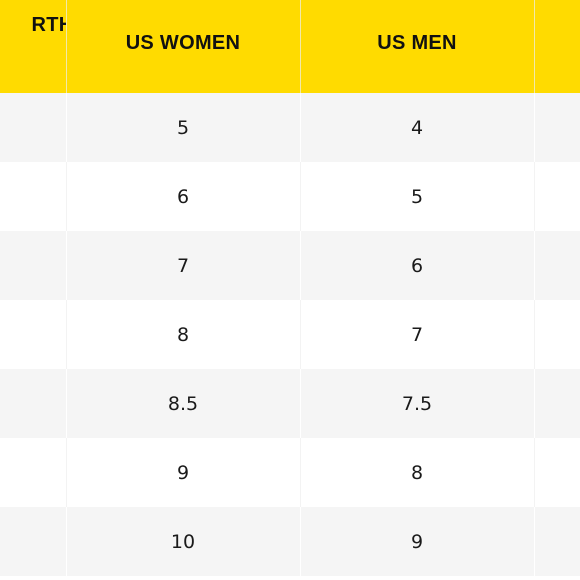 Image resolution: width=580 pixels, height=580 pixels. What do you see at coordinates (417, 541) in the screenshot?
I see `cell-us-men: 9` at bounding box center [417, 541].